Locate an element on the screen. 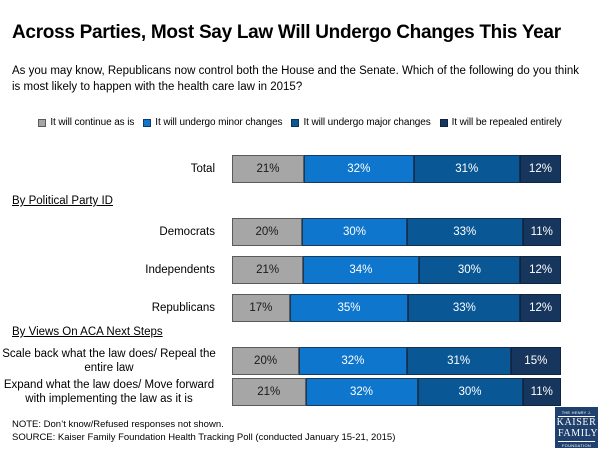 This screenshot has height=450, width=600. stacked-bar: 20% 32% 31% 15% is located at coordinates (396, 361).